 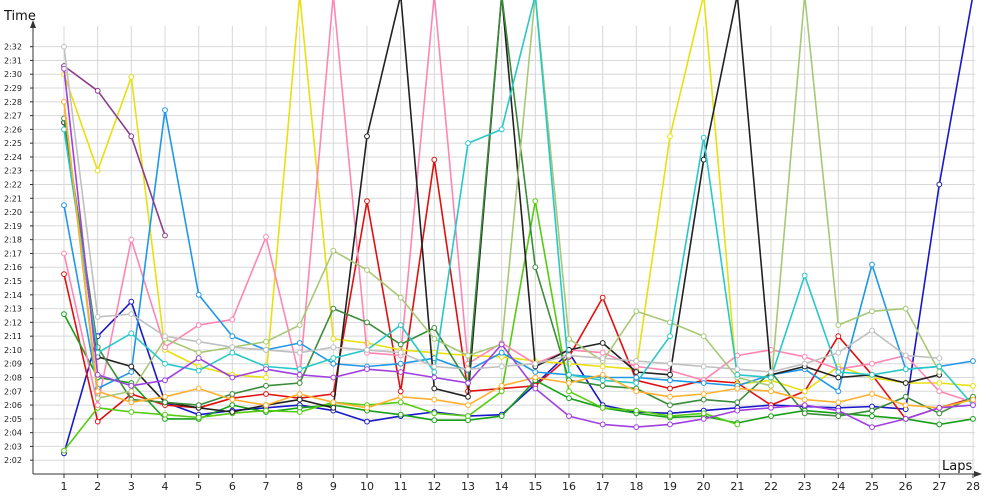 What do you see at coordinates (232, 486) in the screenshot?
I see `x-tick-label: 6` at bounding box center [232, 486].